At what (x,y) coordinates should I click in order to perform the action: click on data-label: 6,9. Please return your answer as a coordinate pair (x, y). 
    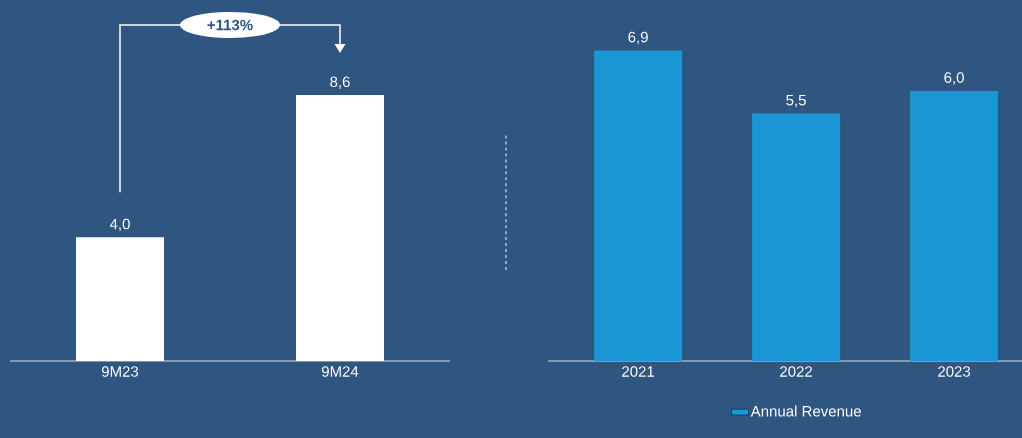
    Looking at the image, I should click on (638, 38).